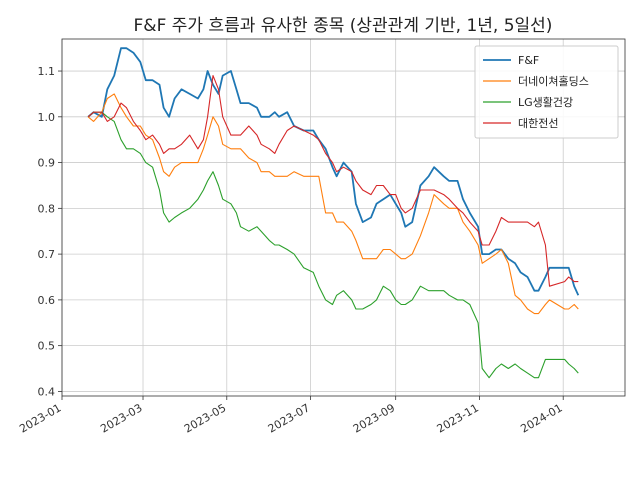  What do you see at coordinates (47, 117) in the screenshot?
I see `y-tick-label: 1.0` at bounding box center [47, 117].